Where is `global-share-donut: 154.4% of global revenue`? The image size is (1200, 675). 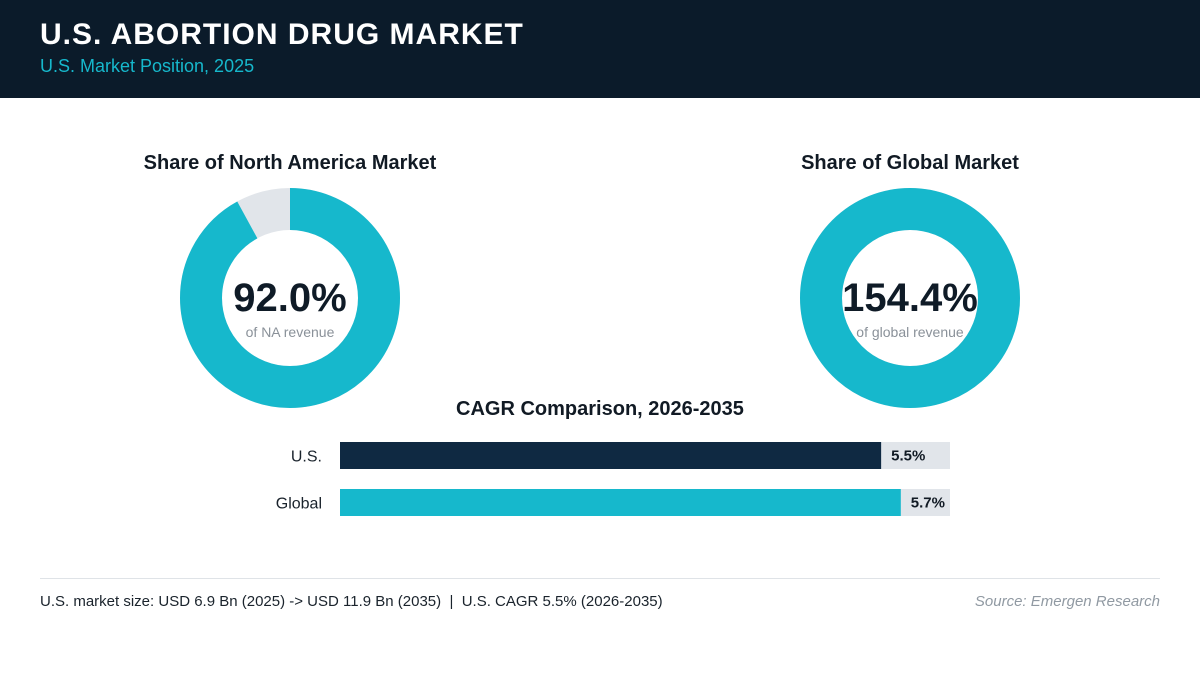
global-share-donut: 154.4% of global revenue is located at coordinates (910, 298).